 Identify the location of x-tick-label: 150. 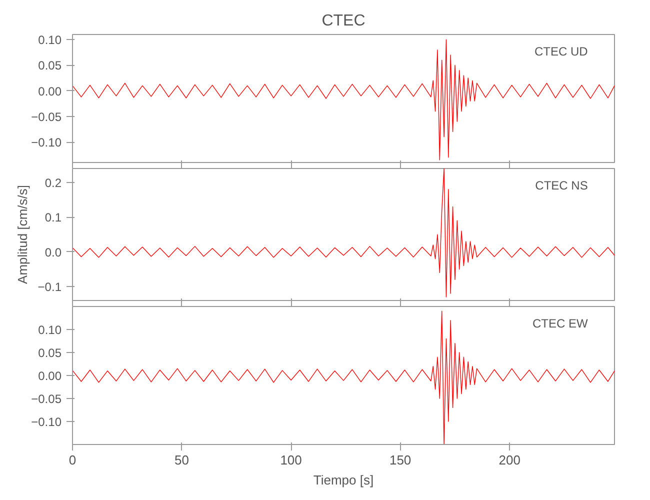
(400, 460).